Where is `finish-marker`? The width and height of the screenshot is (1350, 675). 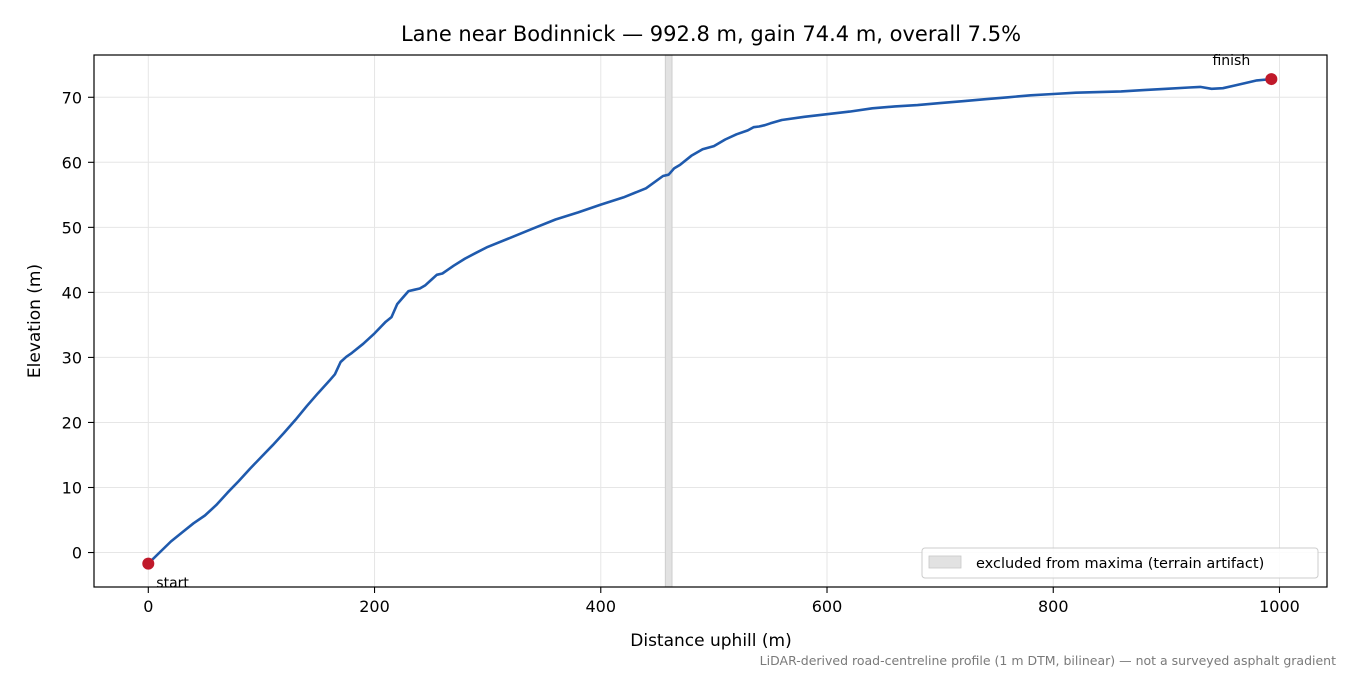
finish-marker is located at coordinates (1271, 79).